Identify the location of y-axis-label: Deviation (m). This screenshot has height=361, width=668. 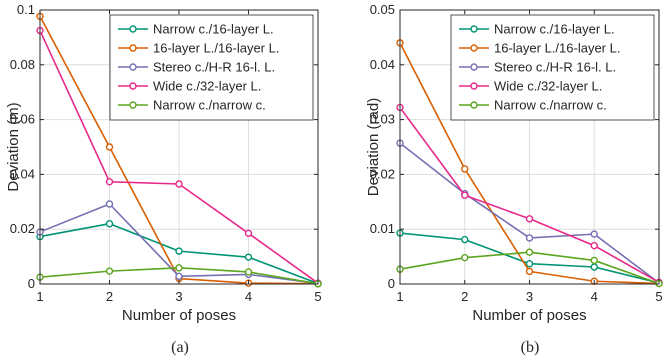
(13, 146).